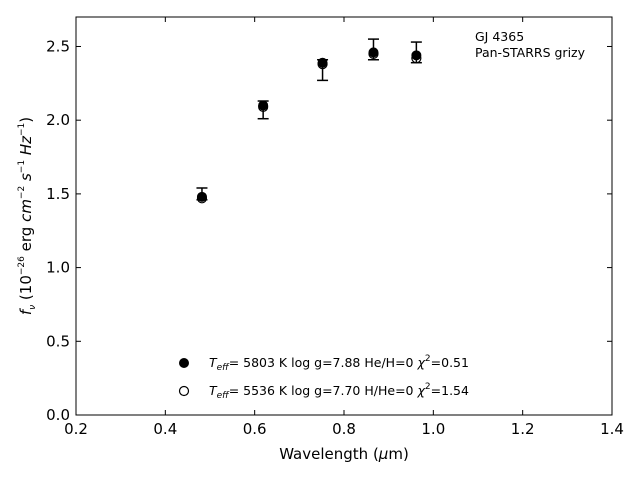 The width and height of the screenshot is (640, 480). What do you see at coordinates (344, 454) in the screenshot?
I see `x-axis-label: Wavelength (μm)` at bounding box center [344, 454].